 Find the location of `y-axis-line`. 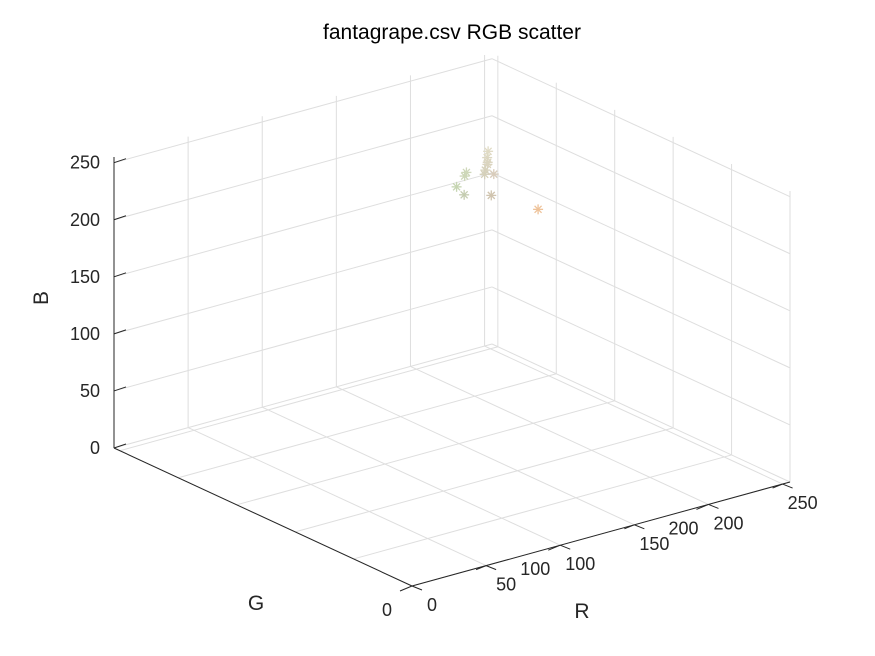

y-axis-line is located at coordinates (263, 517).